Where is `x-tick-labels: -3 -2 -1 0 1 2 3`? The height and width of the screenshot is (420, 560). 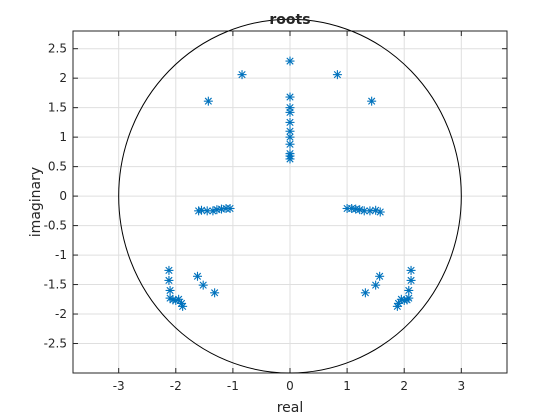 x-tick-labels: -3 -2 -1 0 1 2 3 is located at coordinates (289, 386).